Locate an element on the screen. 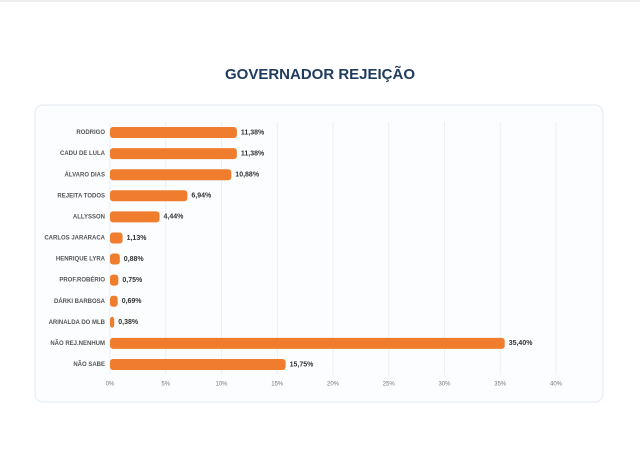 This screenshot has width=640, height=452. y-tick-label: ARINALDA DO MLB is located at coordinates (77, 323).